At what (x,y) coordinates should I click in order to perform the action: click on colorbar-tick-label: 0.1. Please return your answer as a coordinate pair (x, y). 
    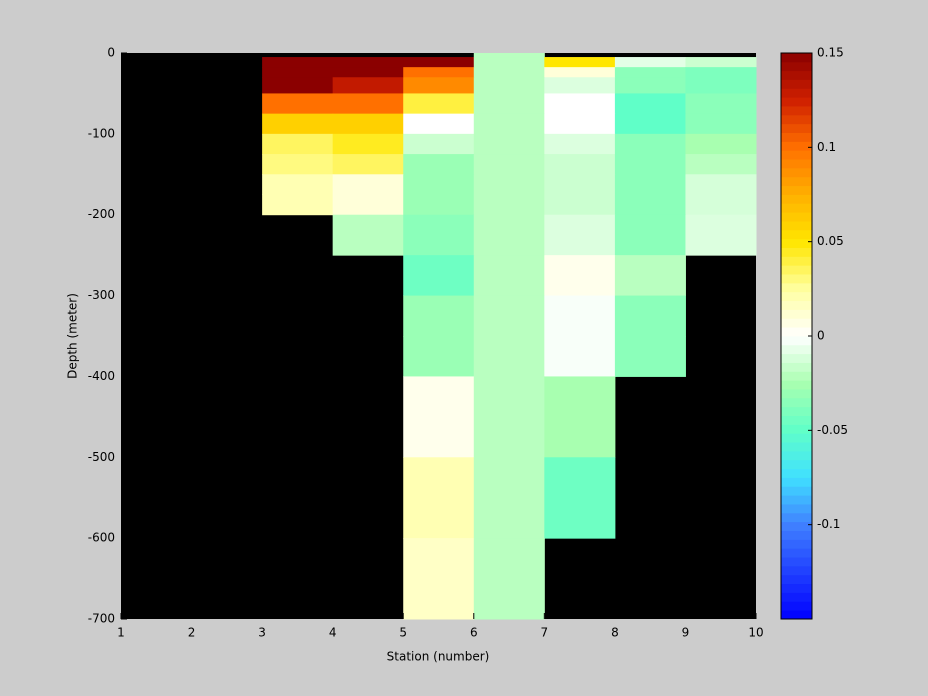
    Looking at the image, I should click on (826, 147).